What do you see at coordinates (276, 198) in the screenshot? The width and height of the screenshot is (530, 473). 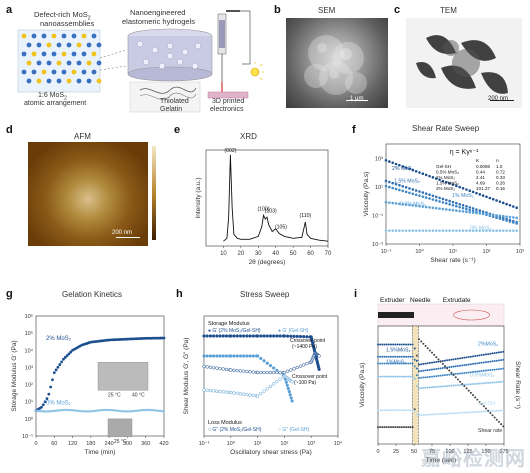 I see `xrd-line` at bounding box center [276, 198].